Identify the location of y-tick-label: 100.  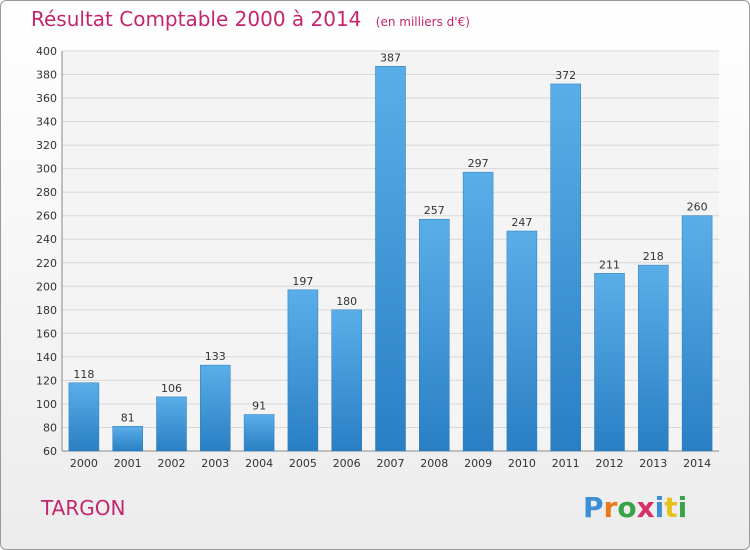
(46, 404).